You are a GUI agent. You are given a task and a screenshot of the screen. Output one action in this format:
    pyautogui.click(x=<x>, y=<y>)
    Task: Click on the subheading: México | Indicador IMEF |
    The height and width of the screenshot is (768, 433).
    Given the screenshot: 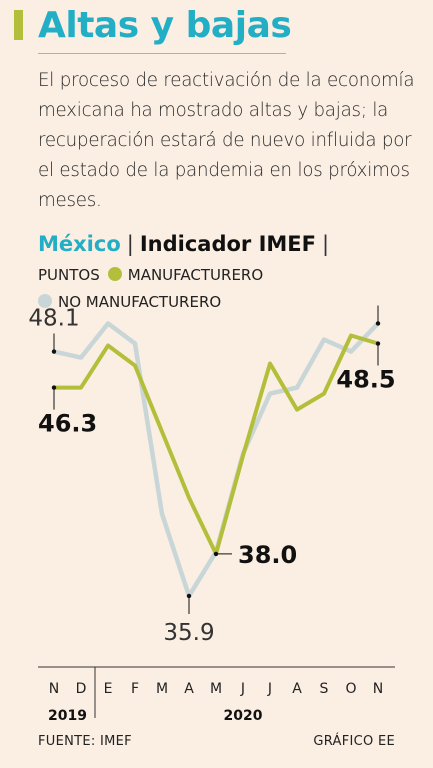 What is the action you would take?
    pyautogui.click(x=186, y=246)
    